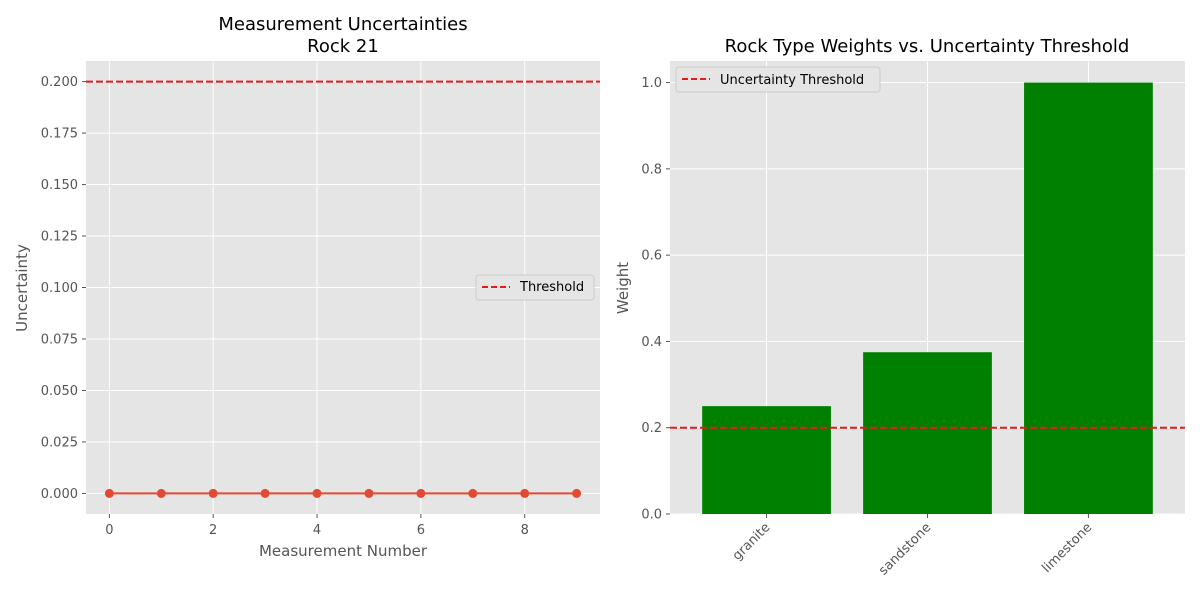 This screenshot has width=1200, height=600. What do you see at coordinates (22, 288) in the screenshot?
I see `left-y-axis-label: Uncertainty` at bounding box center [22, 288].